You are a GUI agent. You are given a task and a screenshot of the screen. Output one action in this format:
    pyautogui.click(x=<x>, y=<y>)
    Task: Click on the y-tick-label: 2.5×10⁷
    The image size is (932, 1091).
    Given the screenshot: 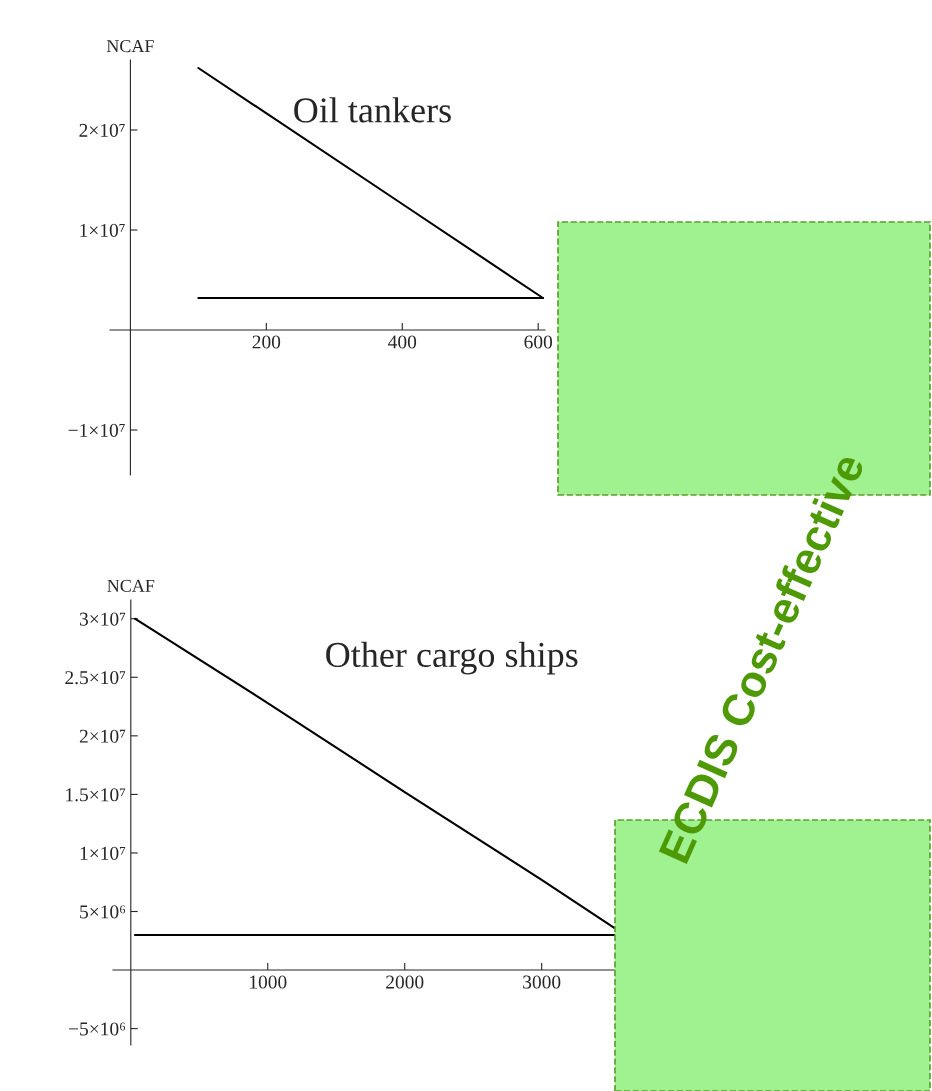 What is the action you would take?
    pyautogui.click(x=95, y=678)
    